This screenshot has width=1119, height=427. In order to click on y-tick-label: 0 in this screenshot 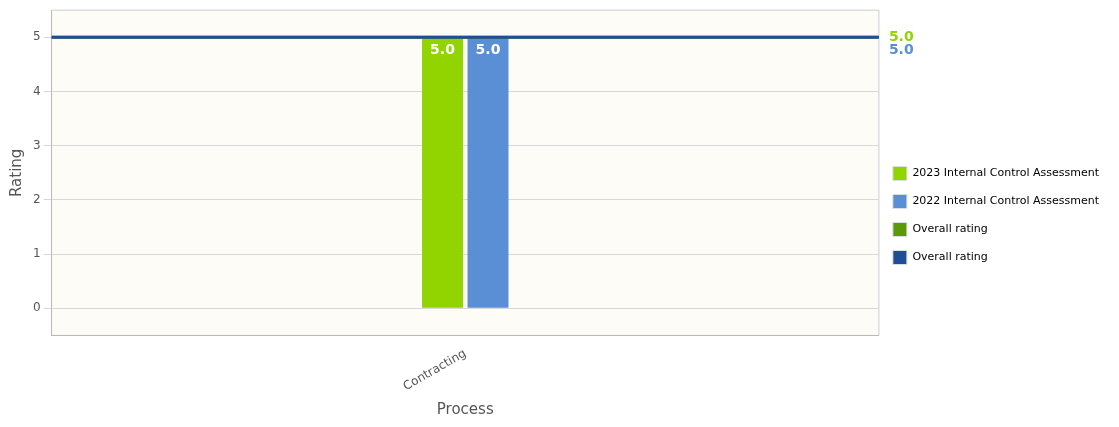, I will do `click(36, 307)`.